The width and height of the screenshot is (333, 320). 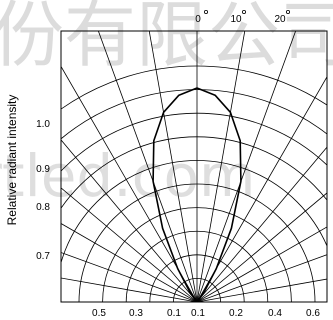 I want to click on radial-tick-label: 0.9, so click(x=43, y=169).